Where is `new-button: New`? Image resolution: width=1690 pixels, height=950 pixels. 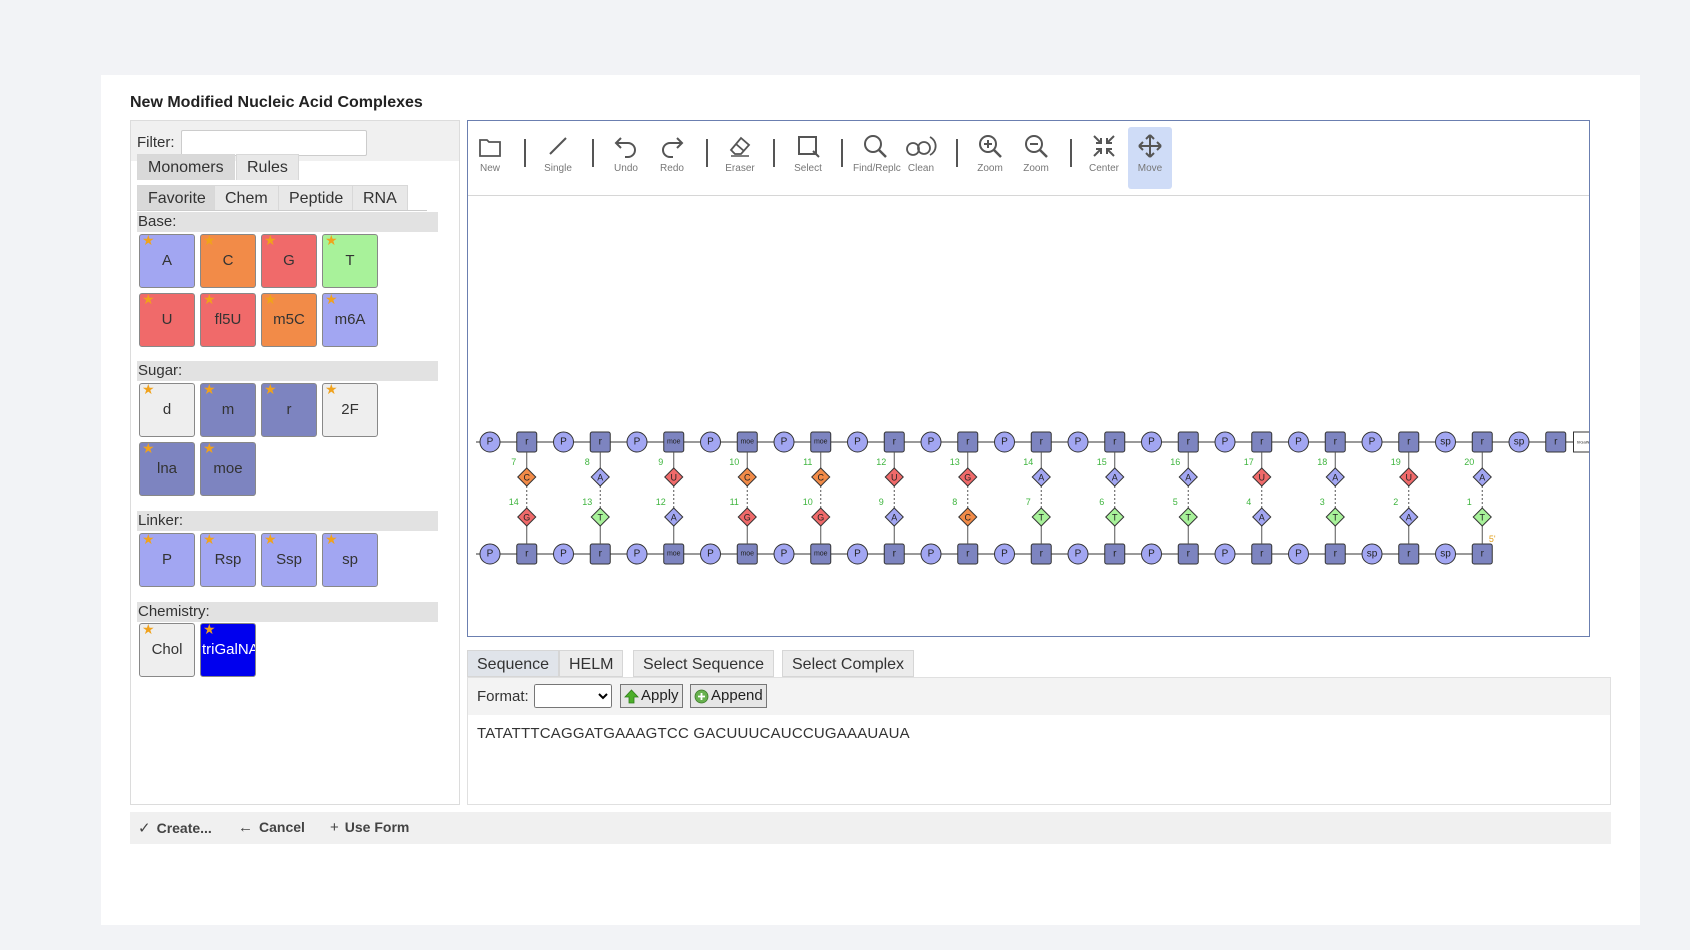 new-button: New is located at coordinates (490, 158).